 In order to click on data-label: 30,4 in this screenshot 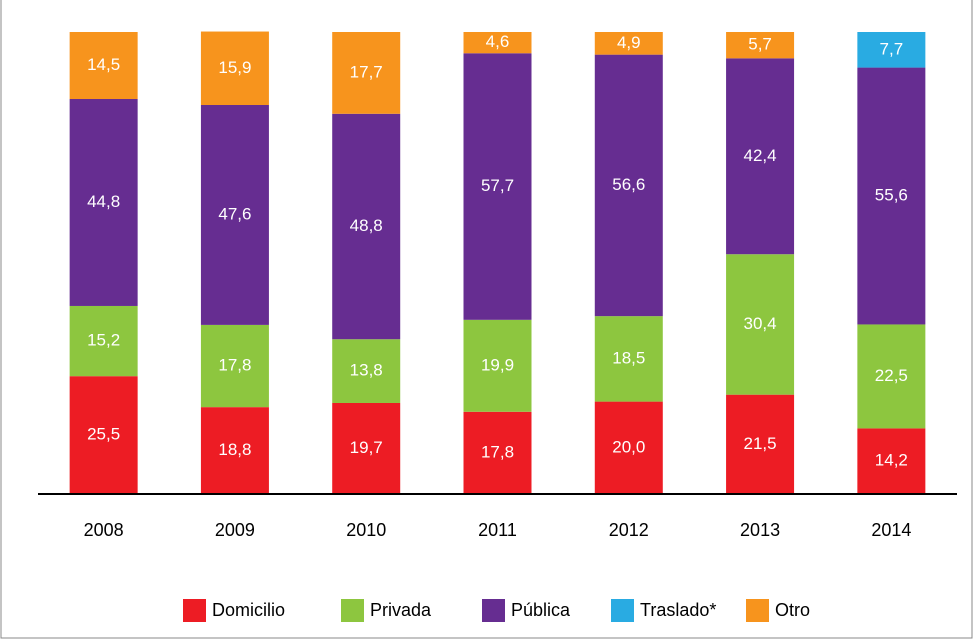, I will do `click(760, 323)`.